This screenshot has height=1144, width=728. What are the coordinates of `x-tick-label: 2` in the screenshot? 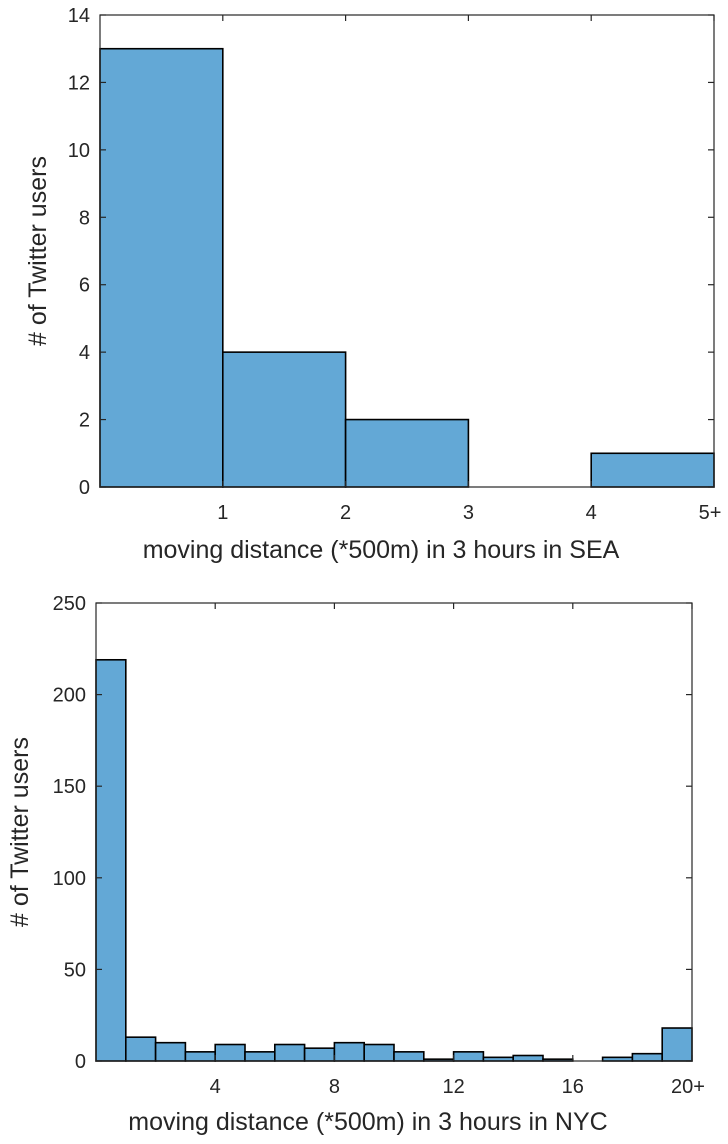 It's located at (345, 513).